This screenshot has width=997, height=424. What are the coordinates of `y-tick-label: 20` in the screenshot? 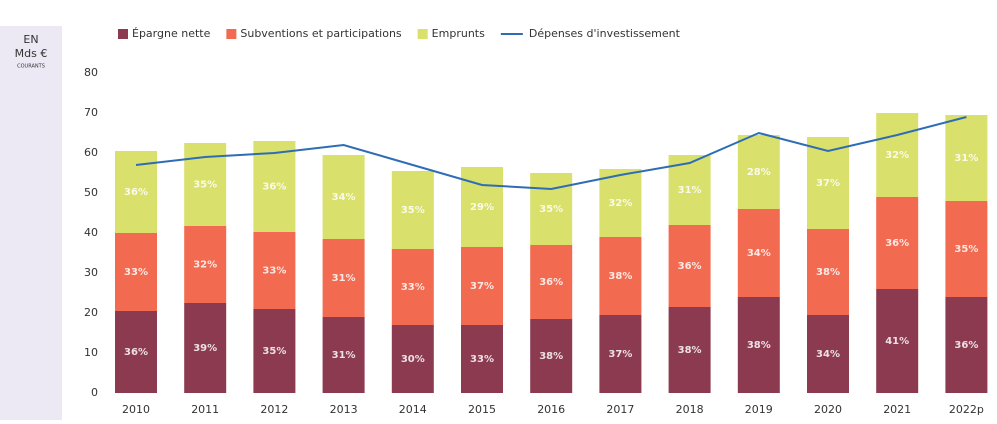 It's located at (91, 312).